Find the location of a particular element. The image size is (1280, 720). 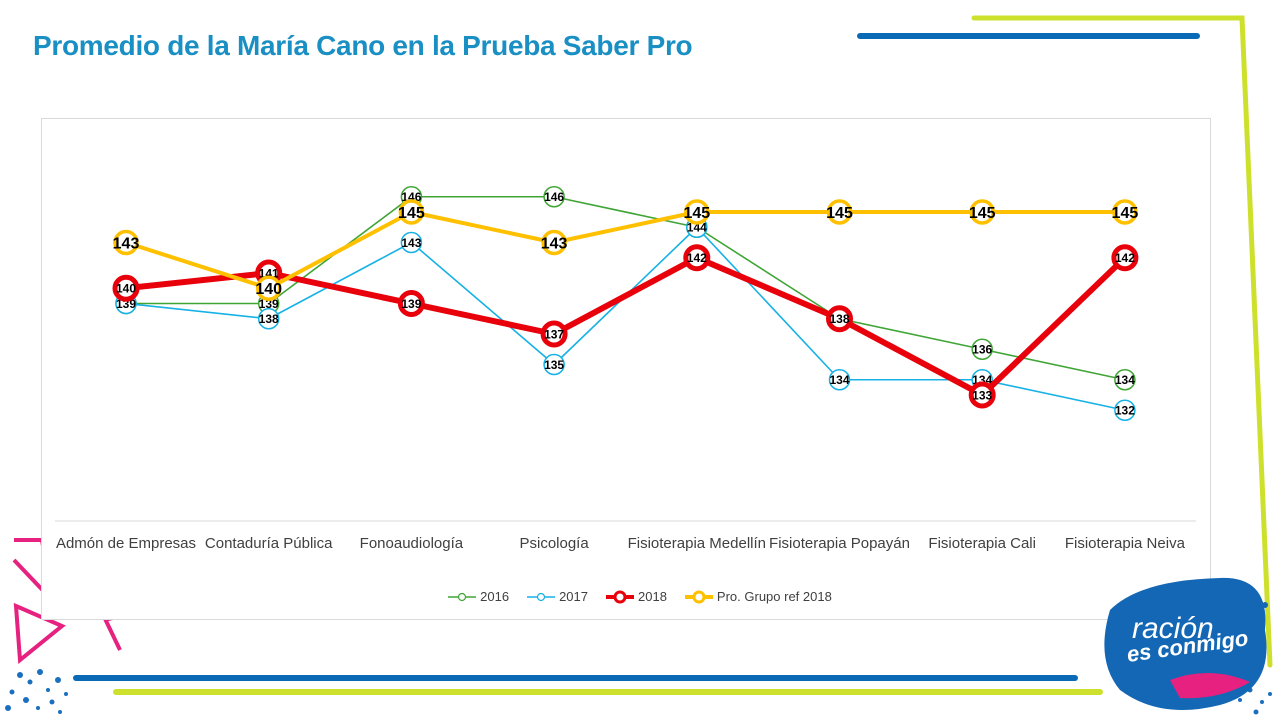

category-label: Psicología is located at coordinates (554, 543).